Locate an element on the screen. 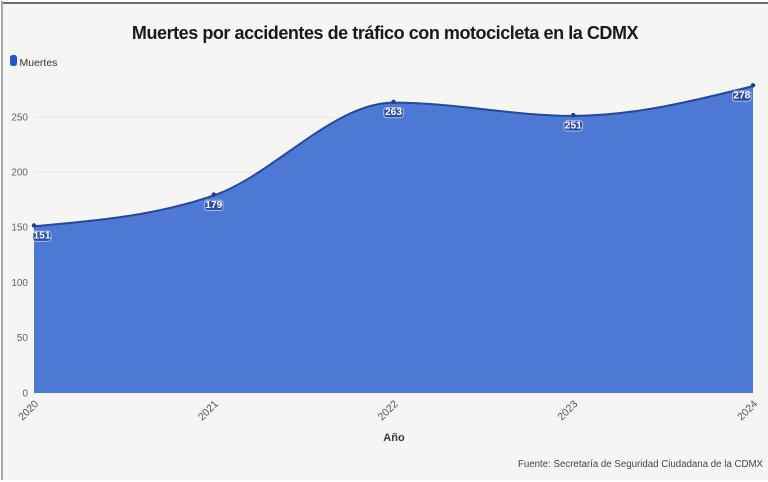 This screenshot has width=768, height=482. svg-text: 250 is located at coordinates (19, 117).